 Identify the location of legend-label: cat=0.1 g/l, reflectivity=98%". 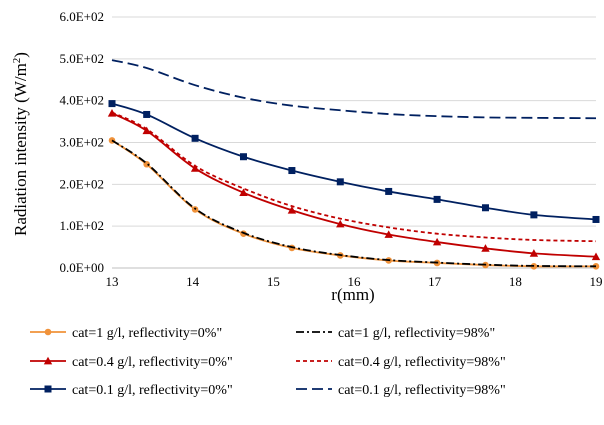
(422, 390).